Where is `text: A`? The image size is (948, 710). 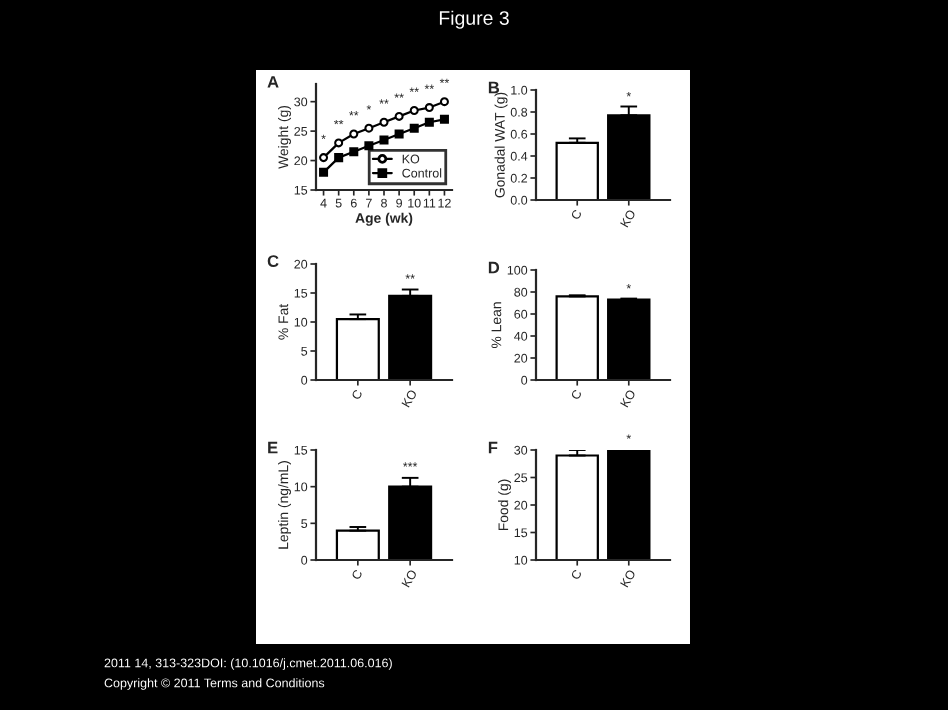
text: A is located at coordinates (273, 82).